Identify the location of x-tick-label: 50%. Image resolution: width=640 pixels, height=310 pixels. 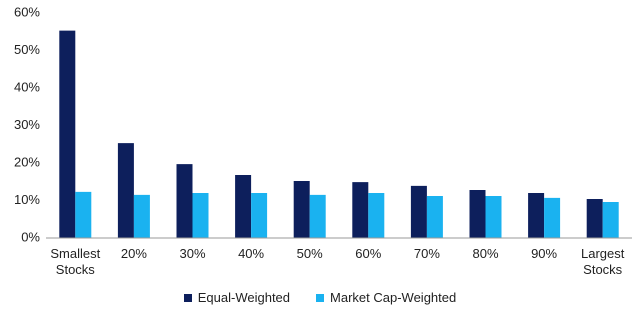
(309, 253).